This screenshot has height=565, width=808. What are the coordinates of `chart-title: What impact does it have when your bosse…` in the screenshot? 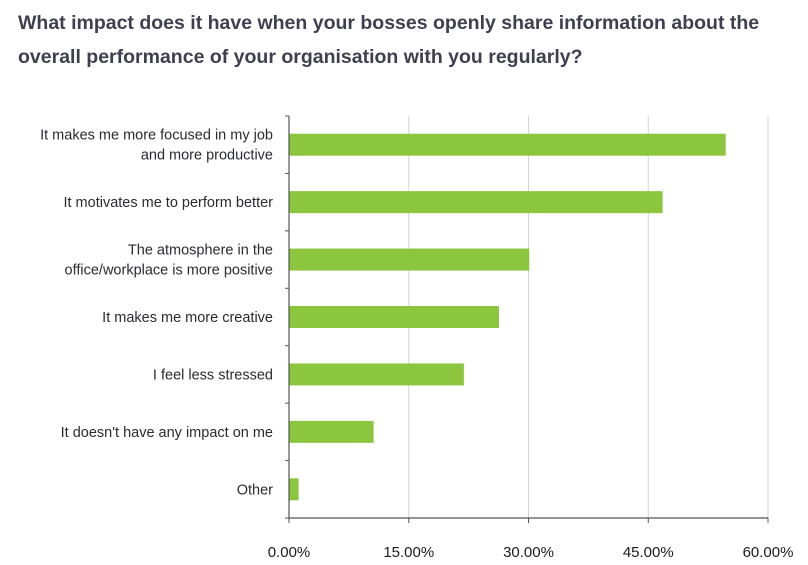 It's located at (389, 40).